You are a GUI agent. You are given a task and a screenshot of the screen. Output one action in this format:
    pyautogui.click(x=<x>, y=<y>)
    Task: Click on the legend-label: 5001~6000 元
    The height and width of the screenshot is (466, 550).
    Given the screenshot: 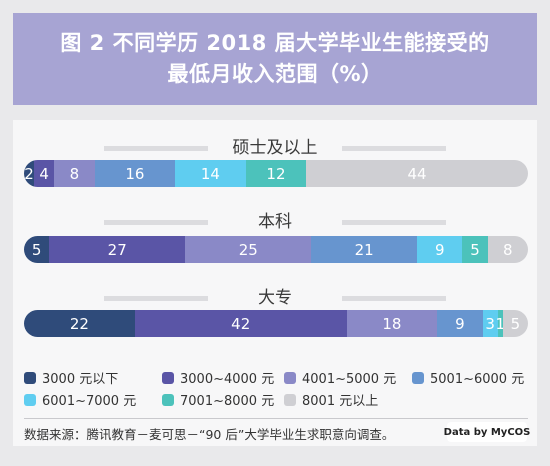 What is the action you would take?
    pyautogui.click(x=477, y=379)
    